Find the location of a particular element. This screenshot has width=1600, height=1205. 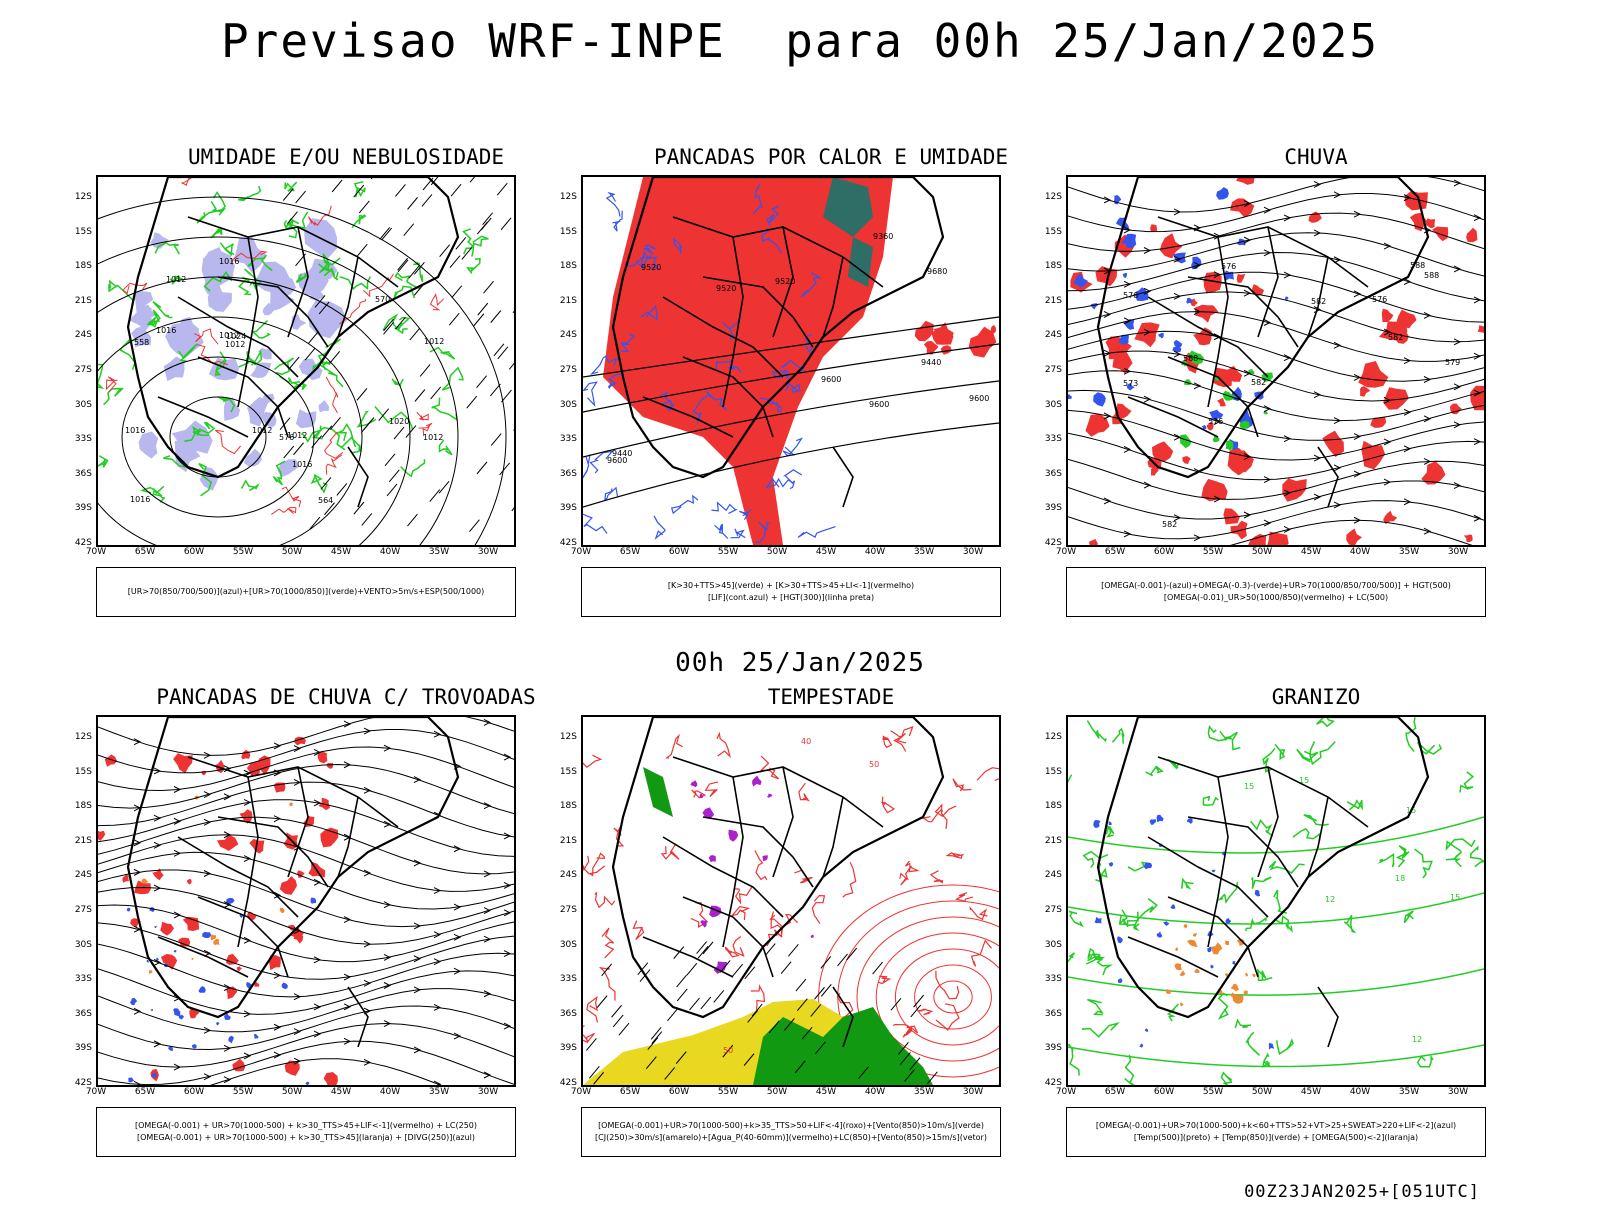

panel-title: CHUVA is located at coordinates (1316, 157).